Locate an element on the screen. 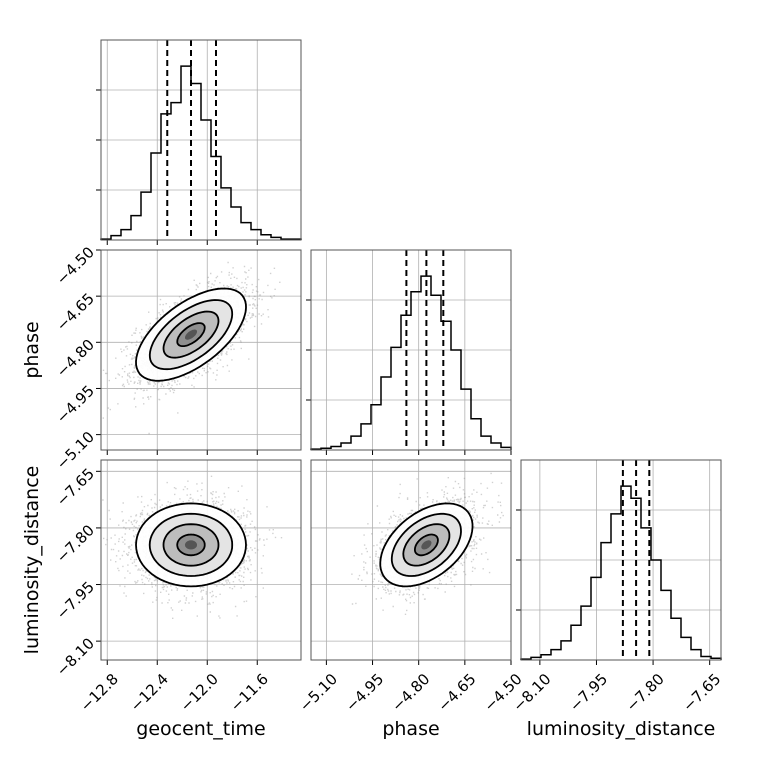  x-tick-label: −5.10 is located at coordinates (318, 692).